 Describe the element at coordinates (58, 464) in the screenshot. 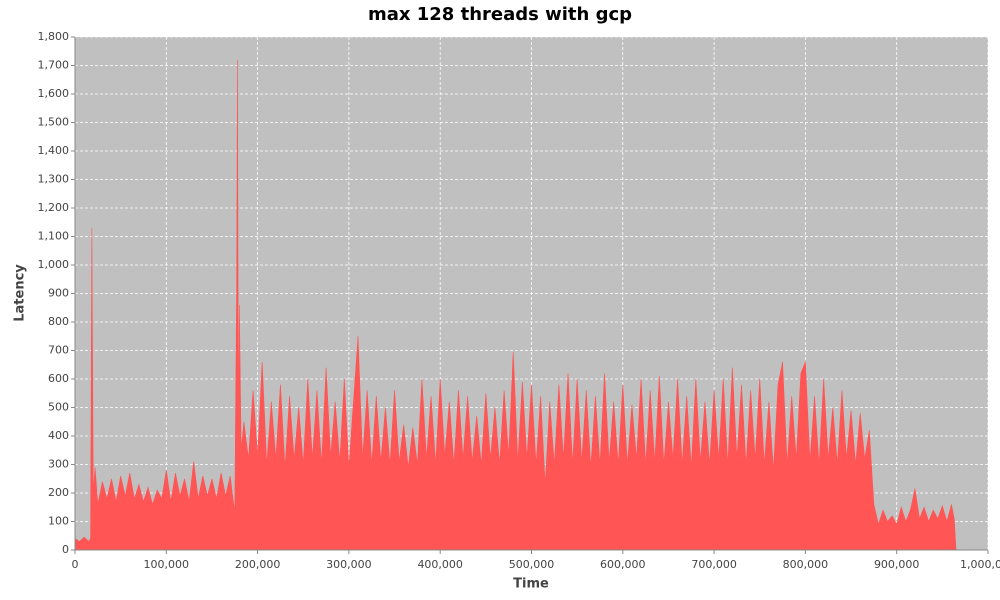

I see `y-tick-label: 300` at that location.